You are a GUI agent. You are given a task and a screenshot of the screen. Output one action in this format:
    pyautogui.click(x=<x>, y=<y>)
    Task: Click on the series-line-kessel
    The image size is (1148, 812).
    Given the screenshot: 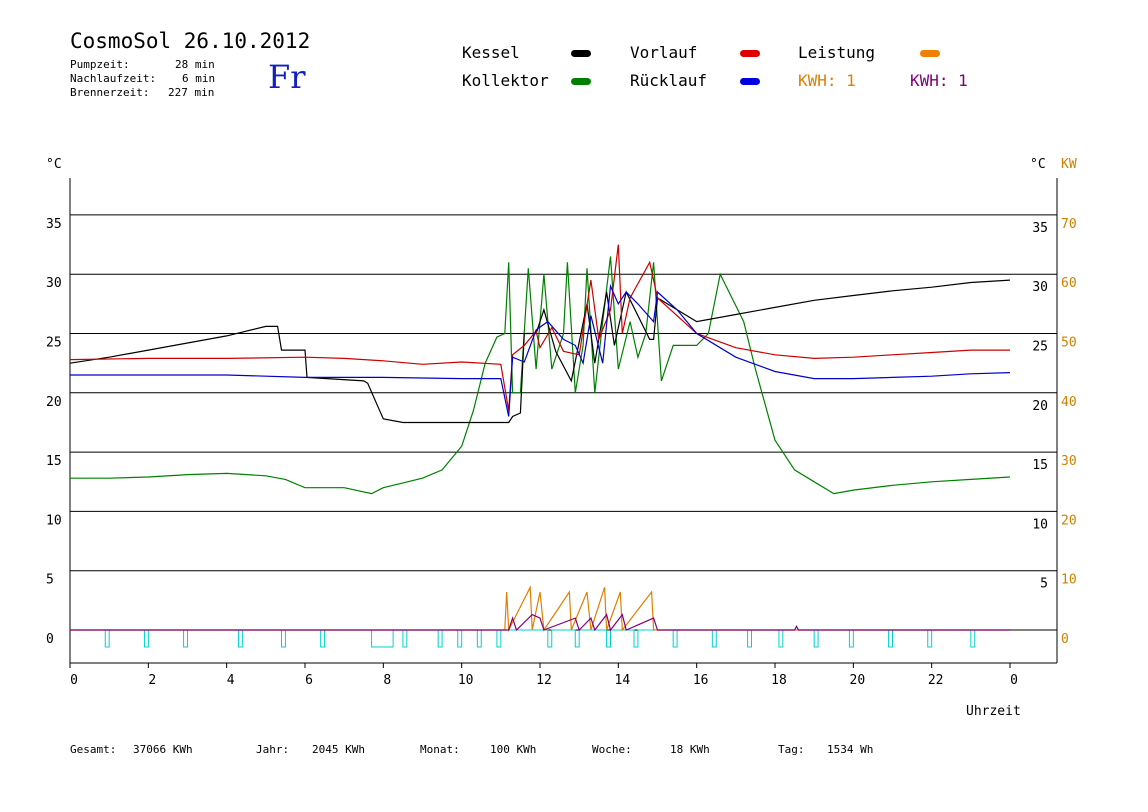 What is the action you would take?
    pyautogui.click(x=540, y=351)
    